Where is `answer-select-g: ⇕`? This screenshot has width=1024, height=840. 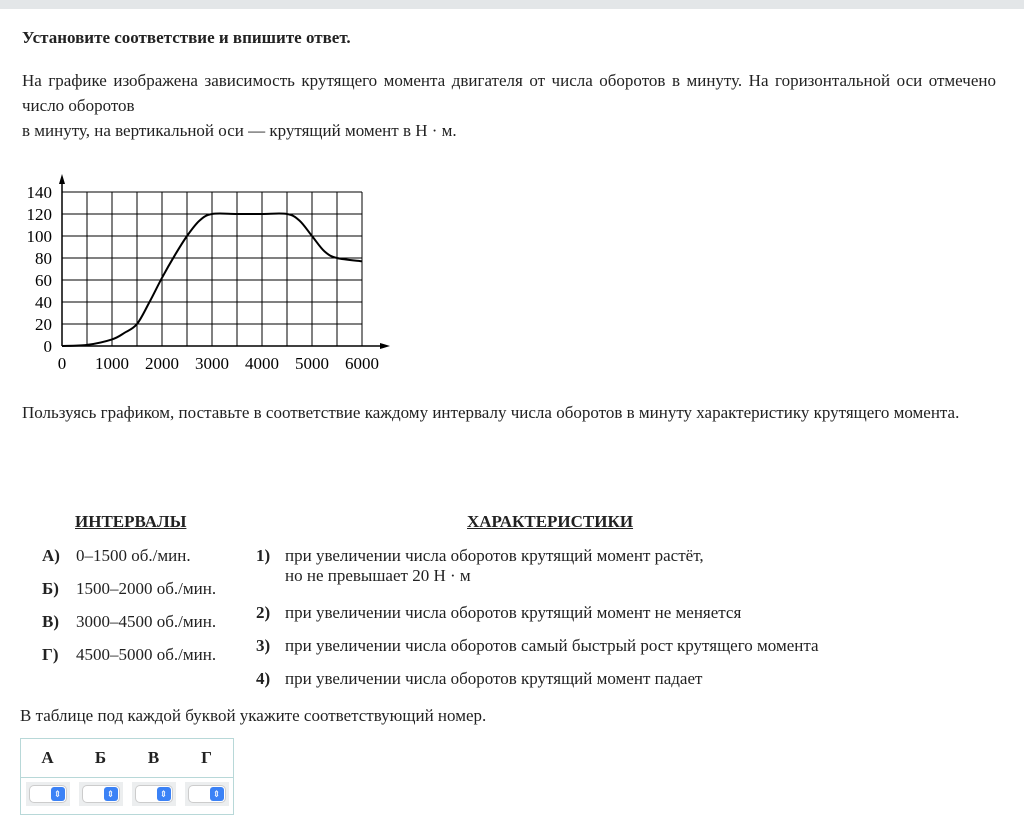 answer-select-g: ⇕ is located at coordinates (206, 793).